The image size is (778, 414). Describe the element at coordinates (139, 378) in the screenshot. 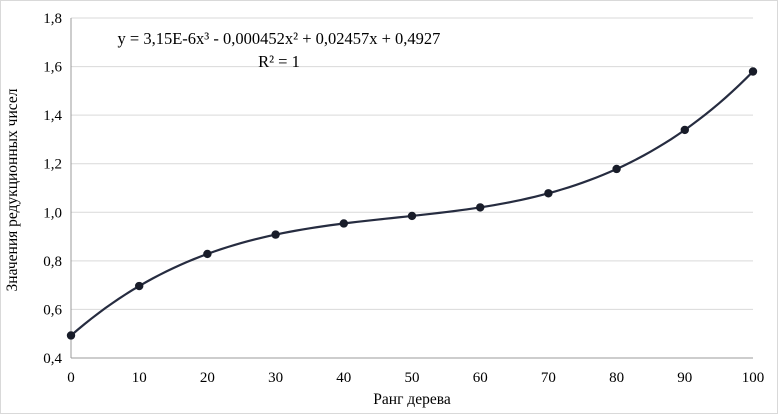

I see `x-tick-label: 10` at that location.